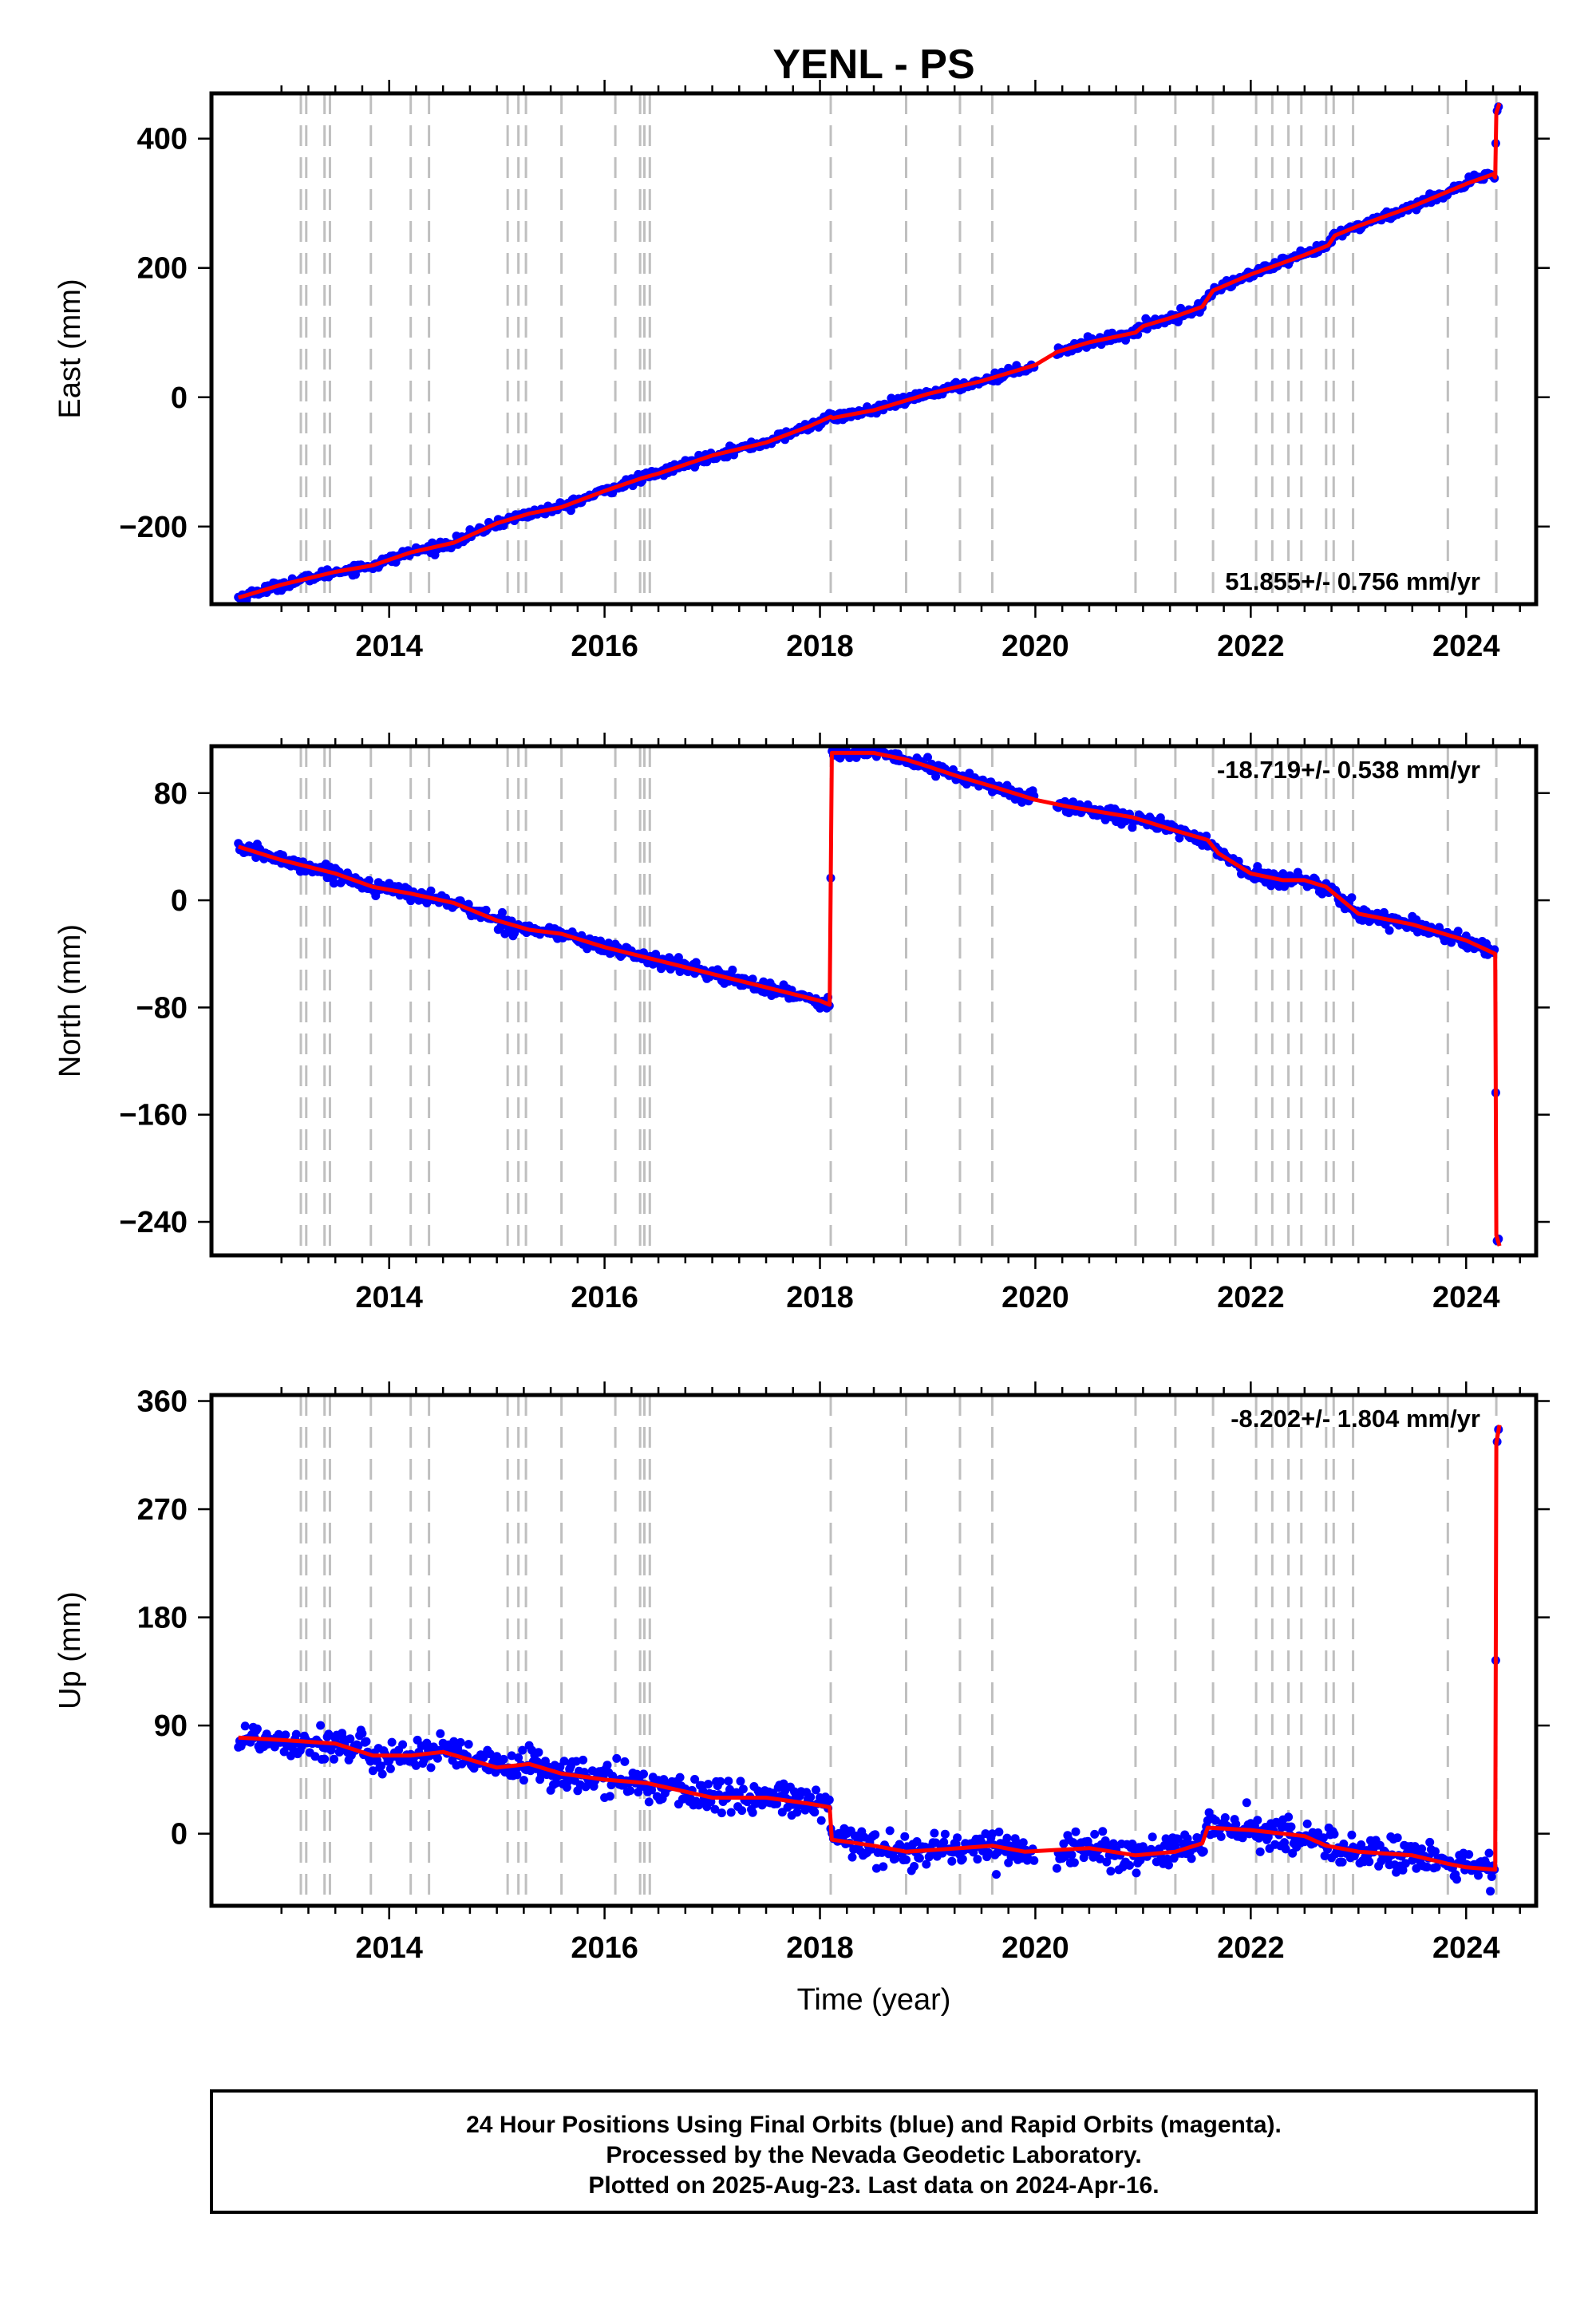 The width and height of the screenshot is (1596, 2316). Describe the element at coordinates (1355, 1419) in the screenshot. I see `up-rate-label: -8.202+/- 1.804 mm/yr` at that location.